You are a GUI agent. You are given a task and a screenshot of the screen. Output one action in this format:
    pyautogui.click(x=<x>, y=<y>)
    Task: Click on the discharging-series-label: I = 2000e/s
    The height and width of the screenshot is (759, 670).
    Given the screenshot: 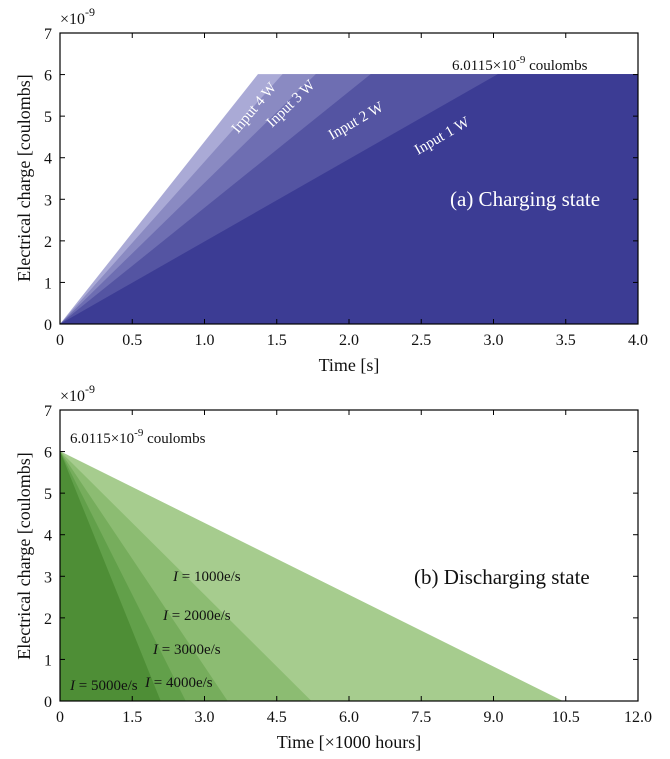 What is the action you would take?
    pyautogui.click(x=196, y=616)
    